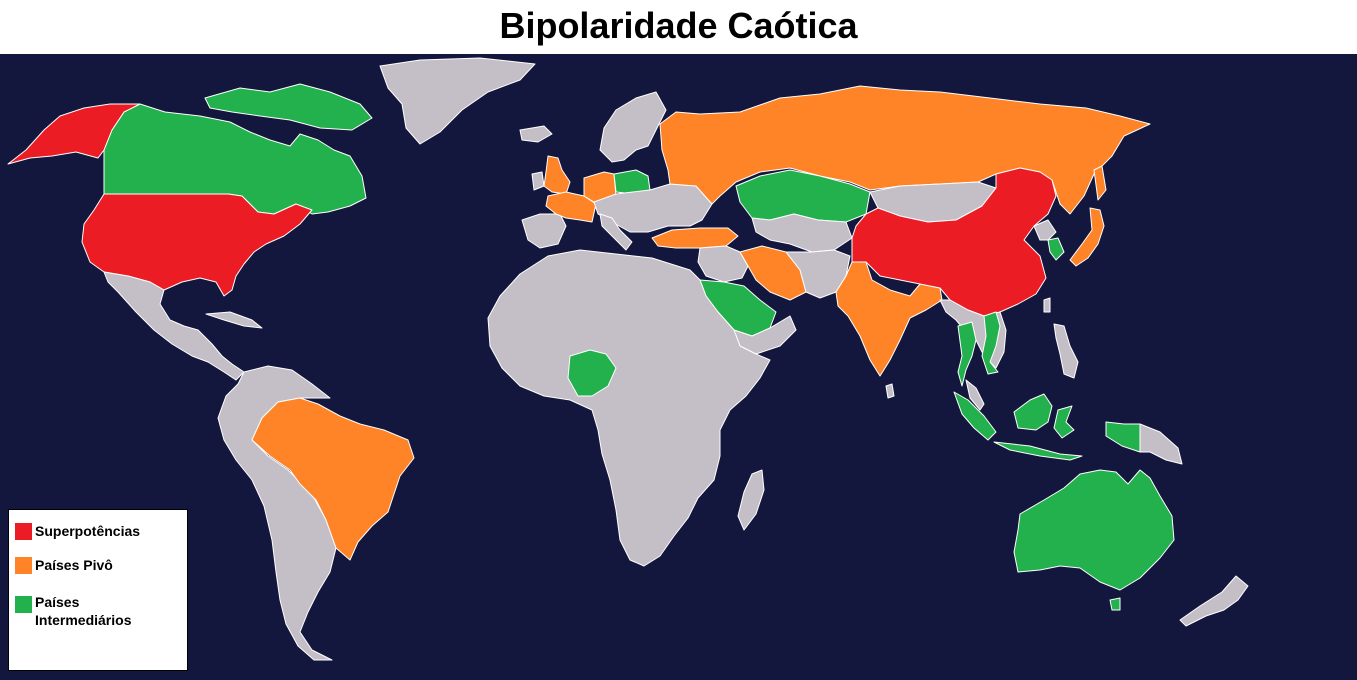  What do you see at coordinates (23, 604) in the screenshot?
I see `legend-swatch-green` at bounding box center [23, 604].